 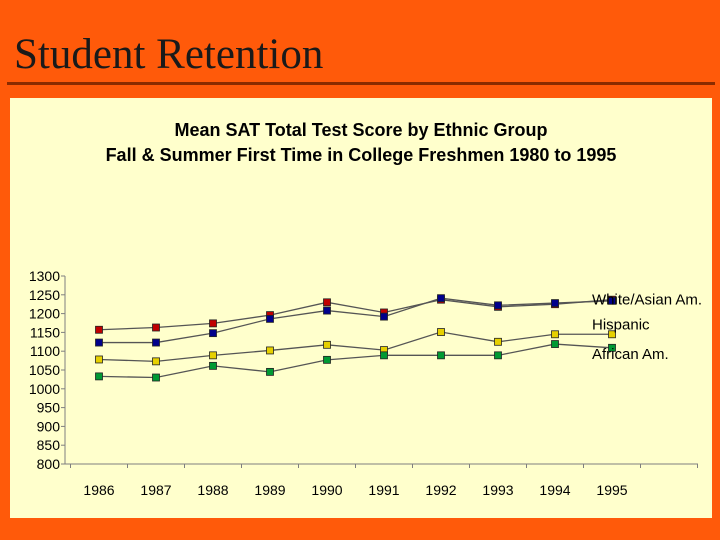 What do you see at coordinates (44, 295) in the screenshot?
I see `y-tick-label: 1250` at bounding box center [44, 295].